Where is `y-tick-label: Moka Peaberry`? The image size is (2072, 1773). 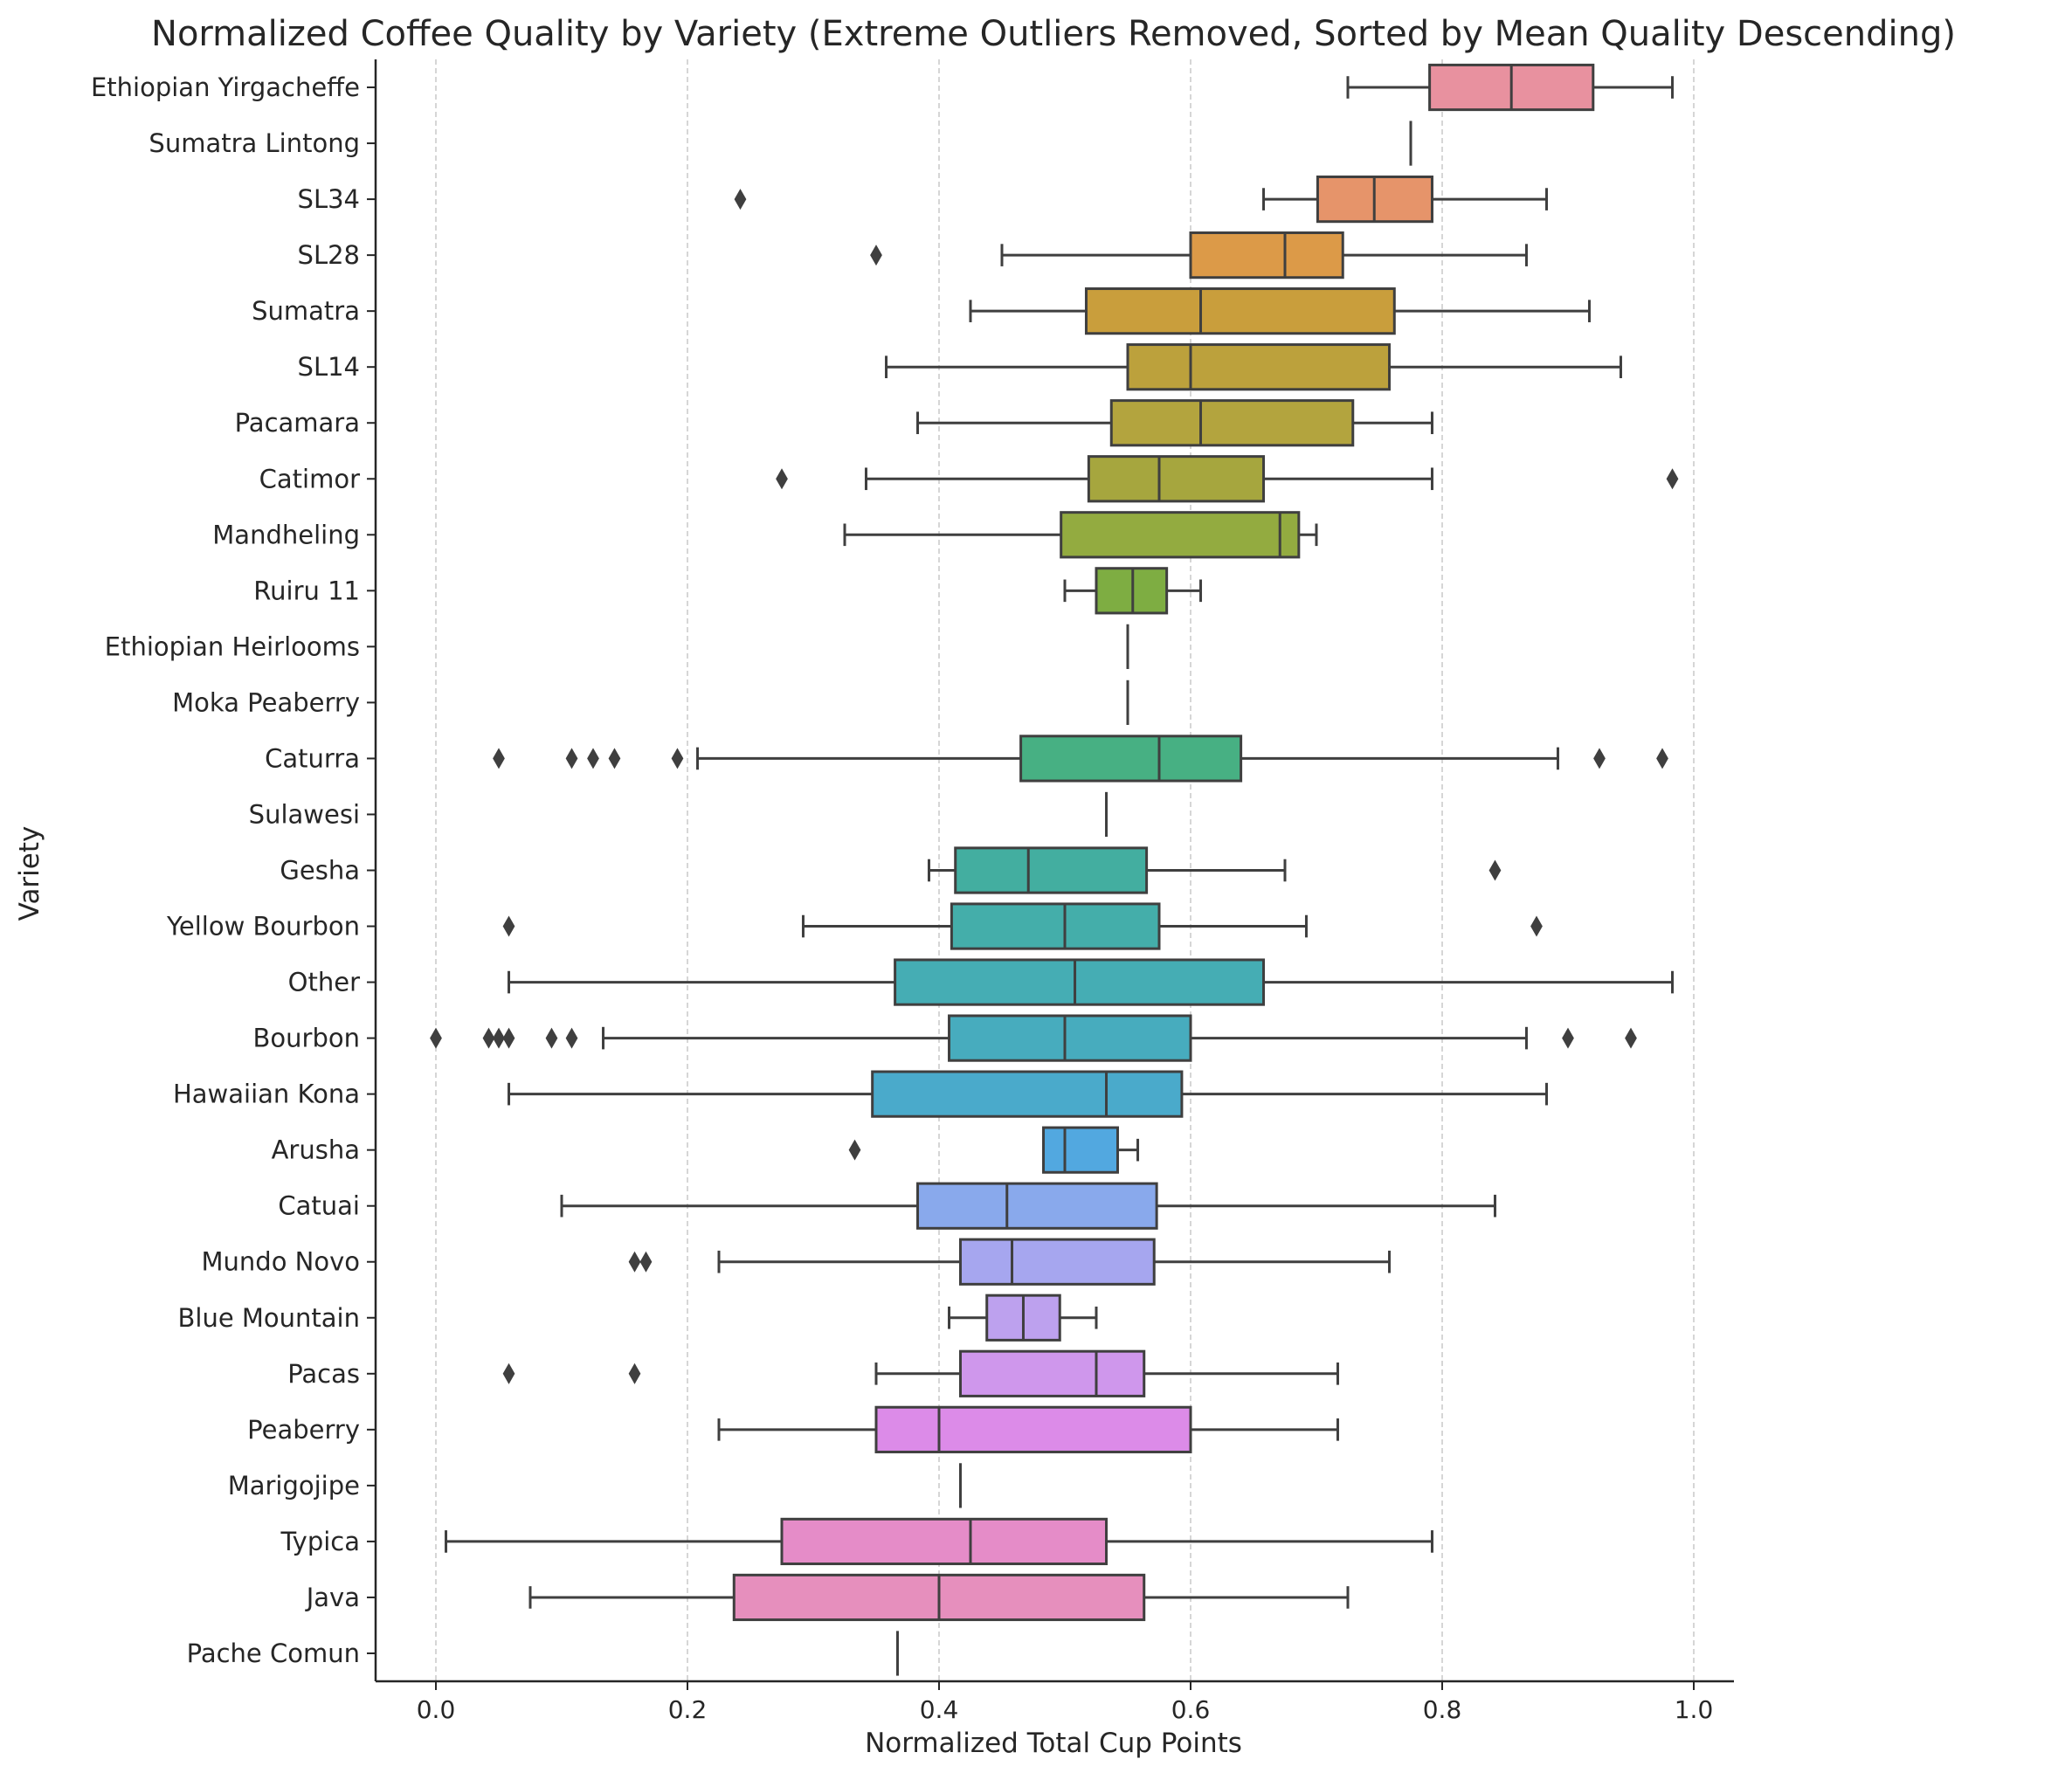
y-tick-label: Moka Peaberry is located at coordinates (266, 702).